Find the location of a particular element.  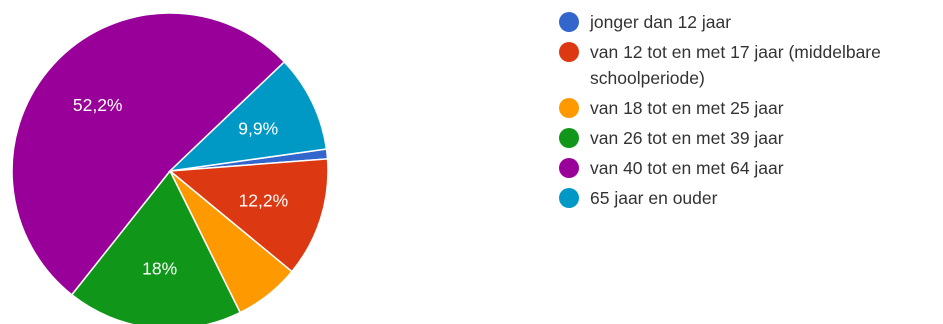

slice-percentage-label: 52,2% is located at coordinates (98, 105).